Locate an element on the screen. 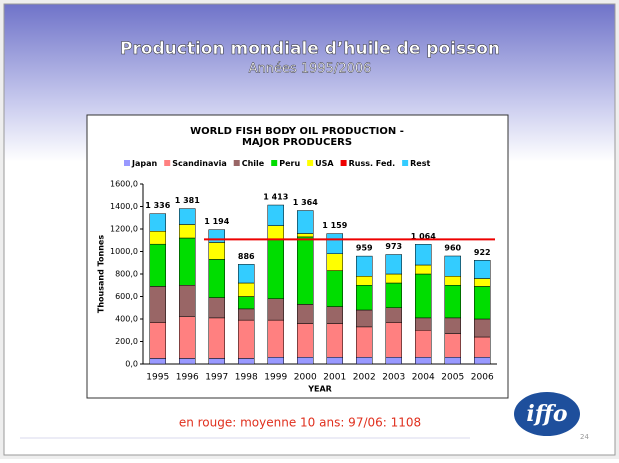 Image resolution: width=619 pixels, height=463 pixels. x-tick-label: 2002 is located at coordinates (364, 378).